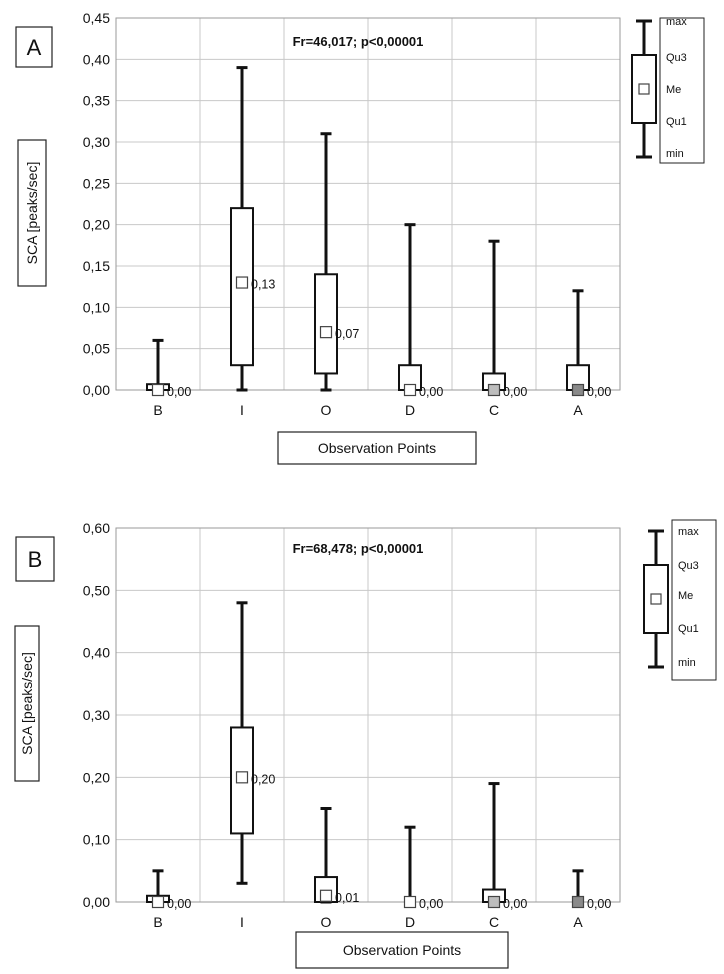  What do you see at coordinates (347, 898) in the screenshot?
I see `median-label: 0,01` at bounding box center [347, 898].